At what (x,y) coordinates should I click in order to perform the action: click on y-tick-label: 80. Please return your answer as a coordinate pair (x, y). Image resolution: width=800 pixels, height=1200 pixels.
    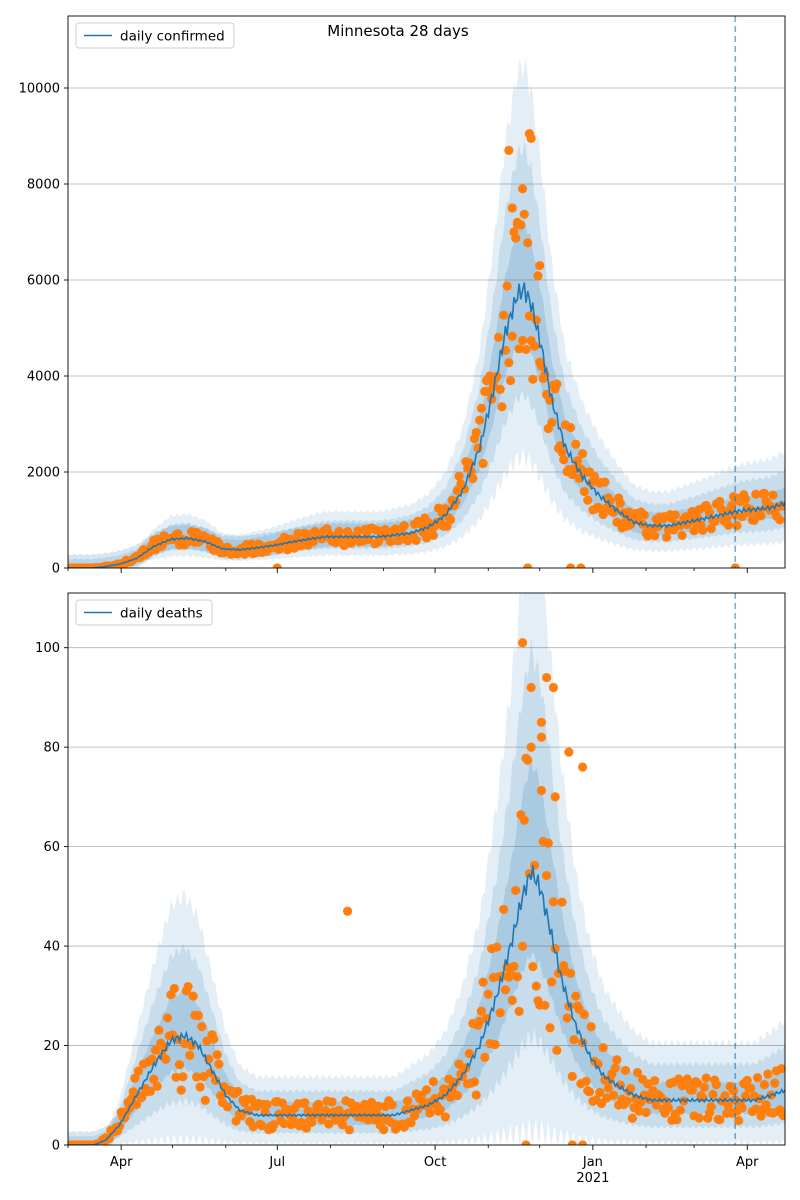
    Looking at the image, I should click on (51, 748).